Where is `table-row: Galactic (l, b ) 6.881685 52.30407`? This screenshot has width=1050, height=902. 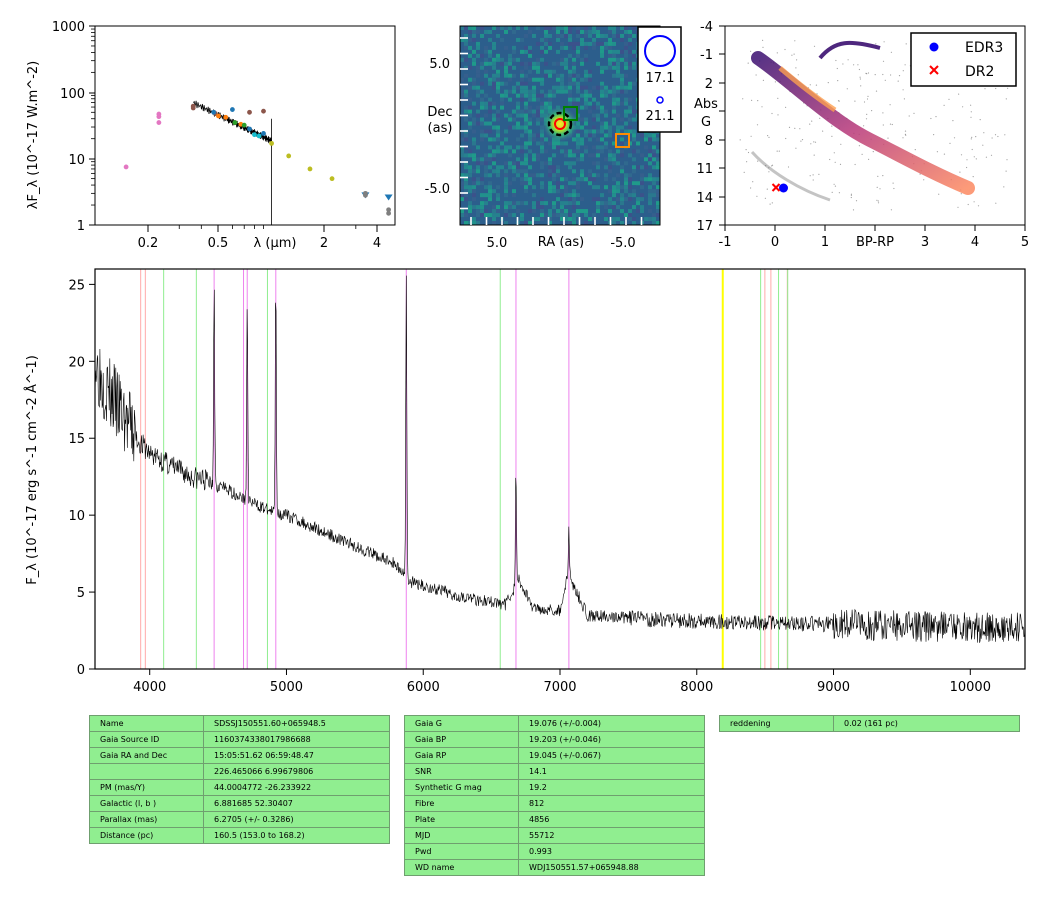 table-row: Galactic (l, b ) 6.881685 52.30407 is located at coordinates (239, 803).